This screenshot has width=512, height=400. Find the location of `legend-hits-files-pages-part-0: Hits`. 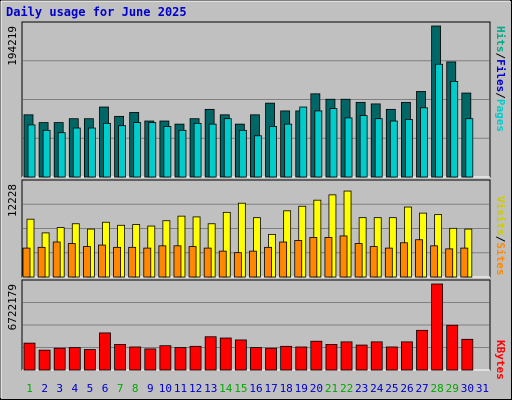

legend-hits-files-pages-part-0: Hits is located at coordinates (500, 39).